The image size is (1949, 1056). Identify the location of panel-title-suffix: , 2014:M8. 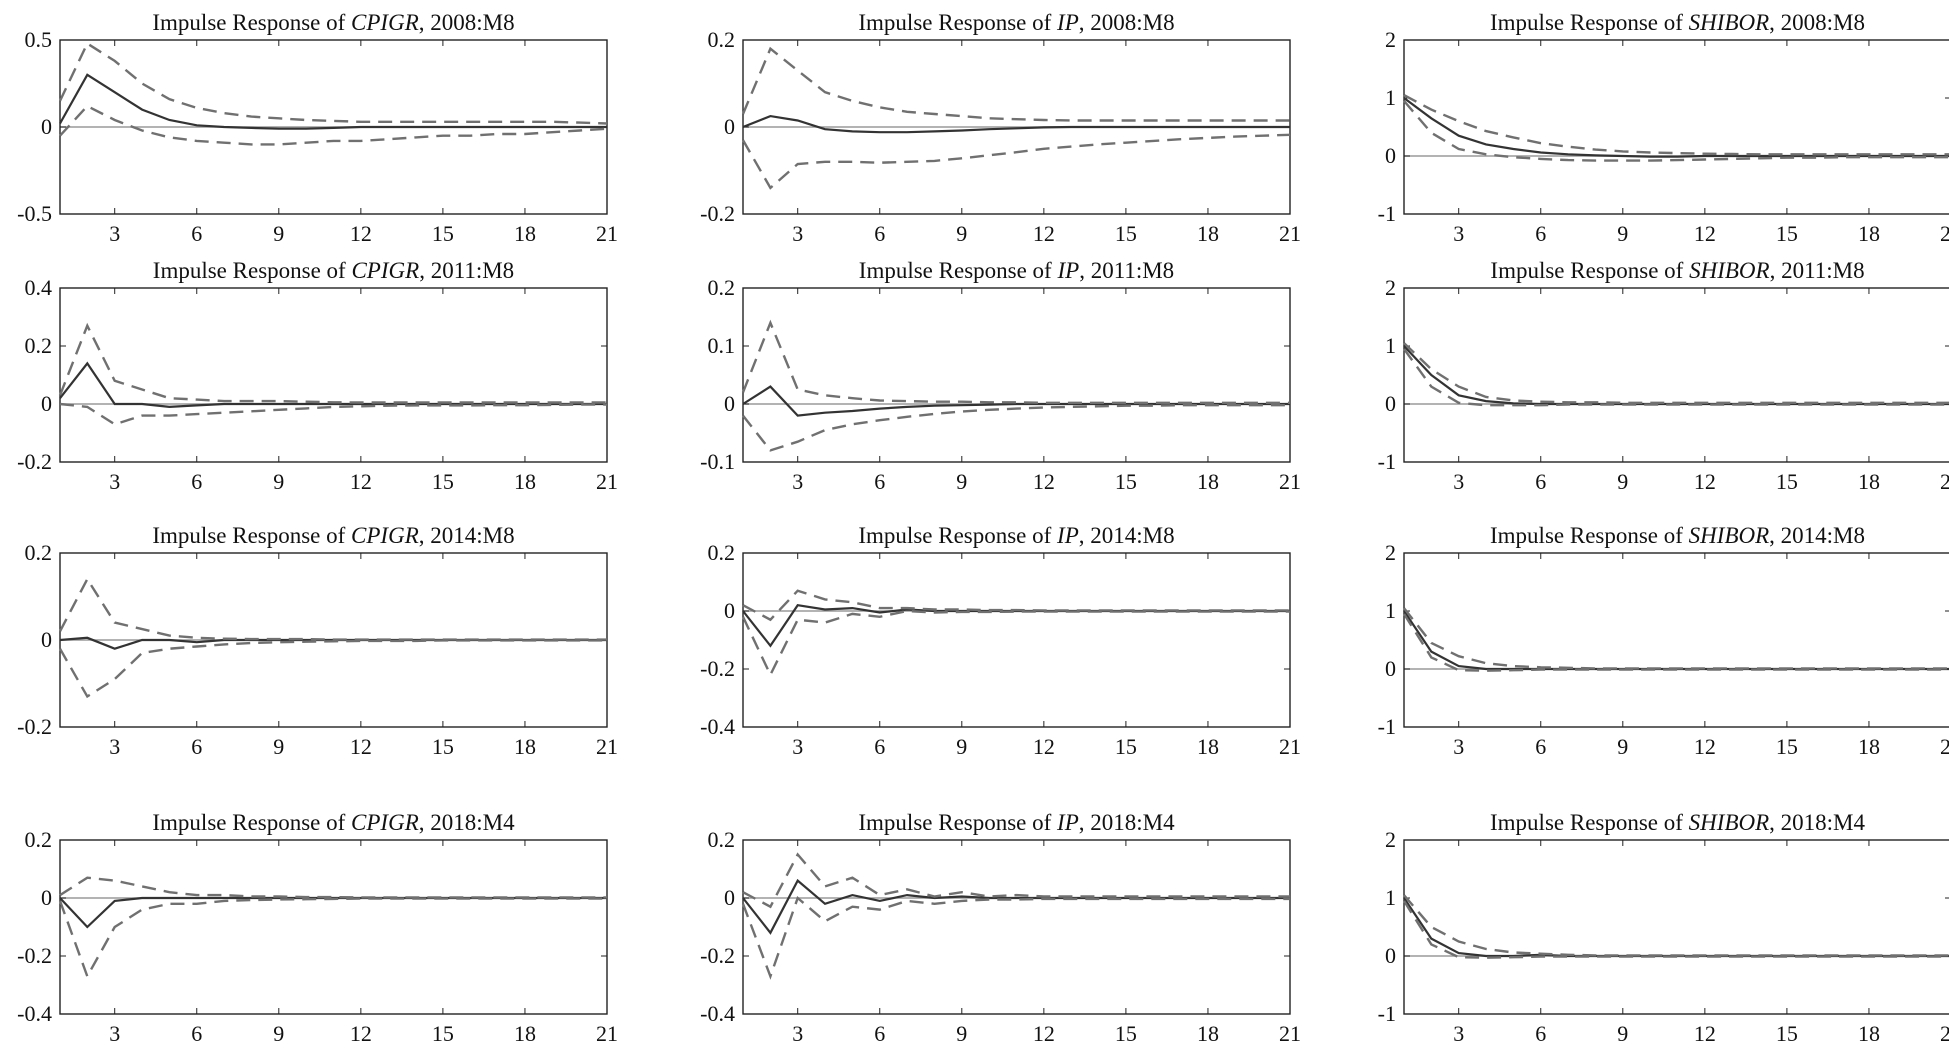
(1127, 535).